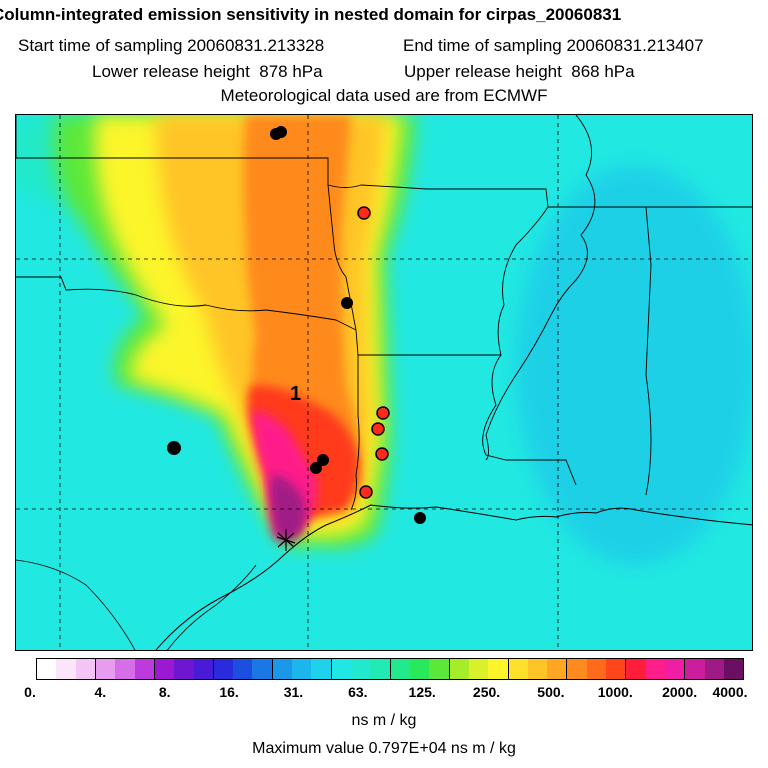 This screenshot has height=768, width=768. What do you see at coordinates (486, 692) in the screenshot?
I see `colorbar-tick-label: 250.` at bounding box center [486, 692].